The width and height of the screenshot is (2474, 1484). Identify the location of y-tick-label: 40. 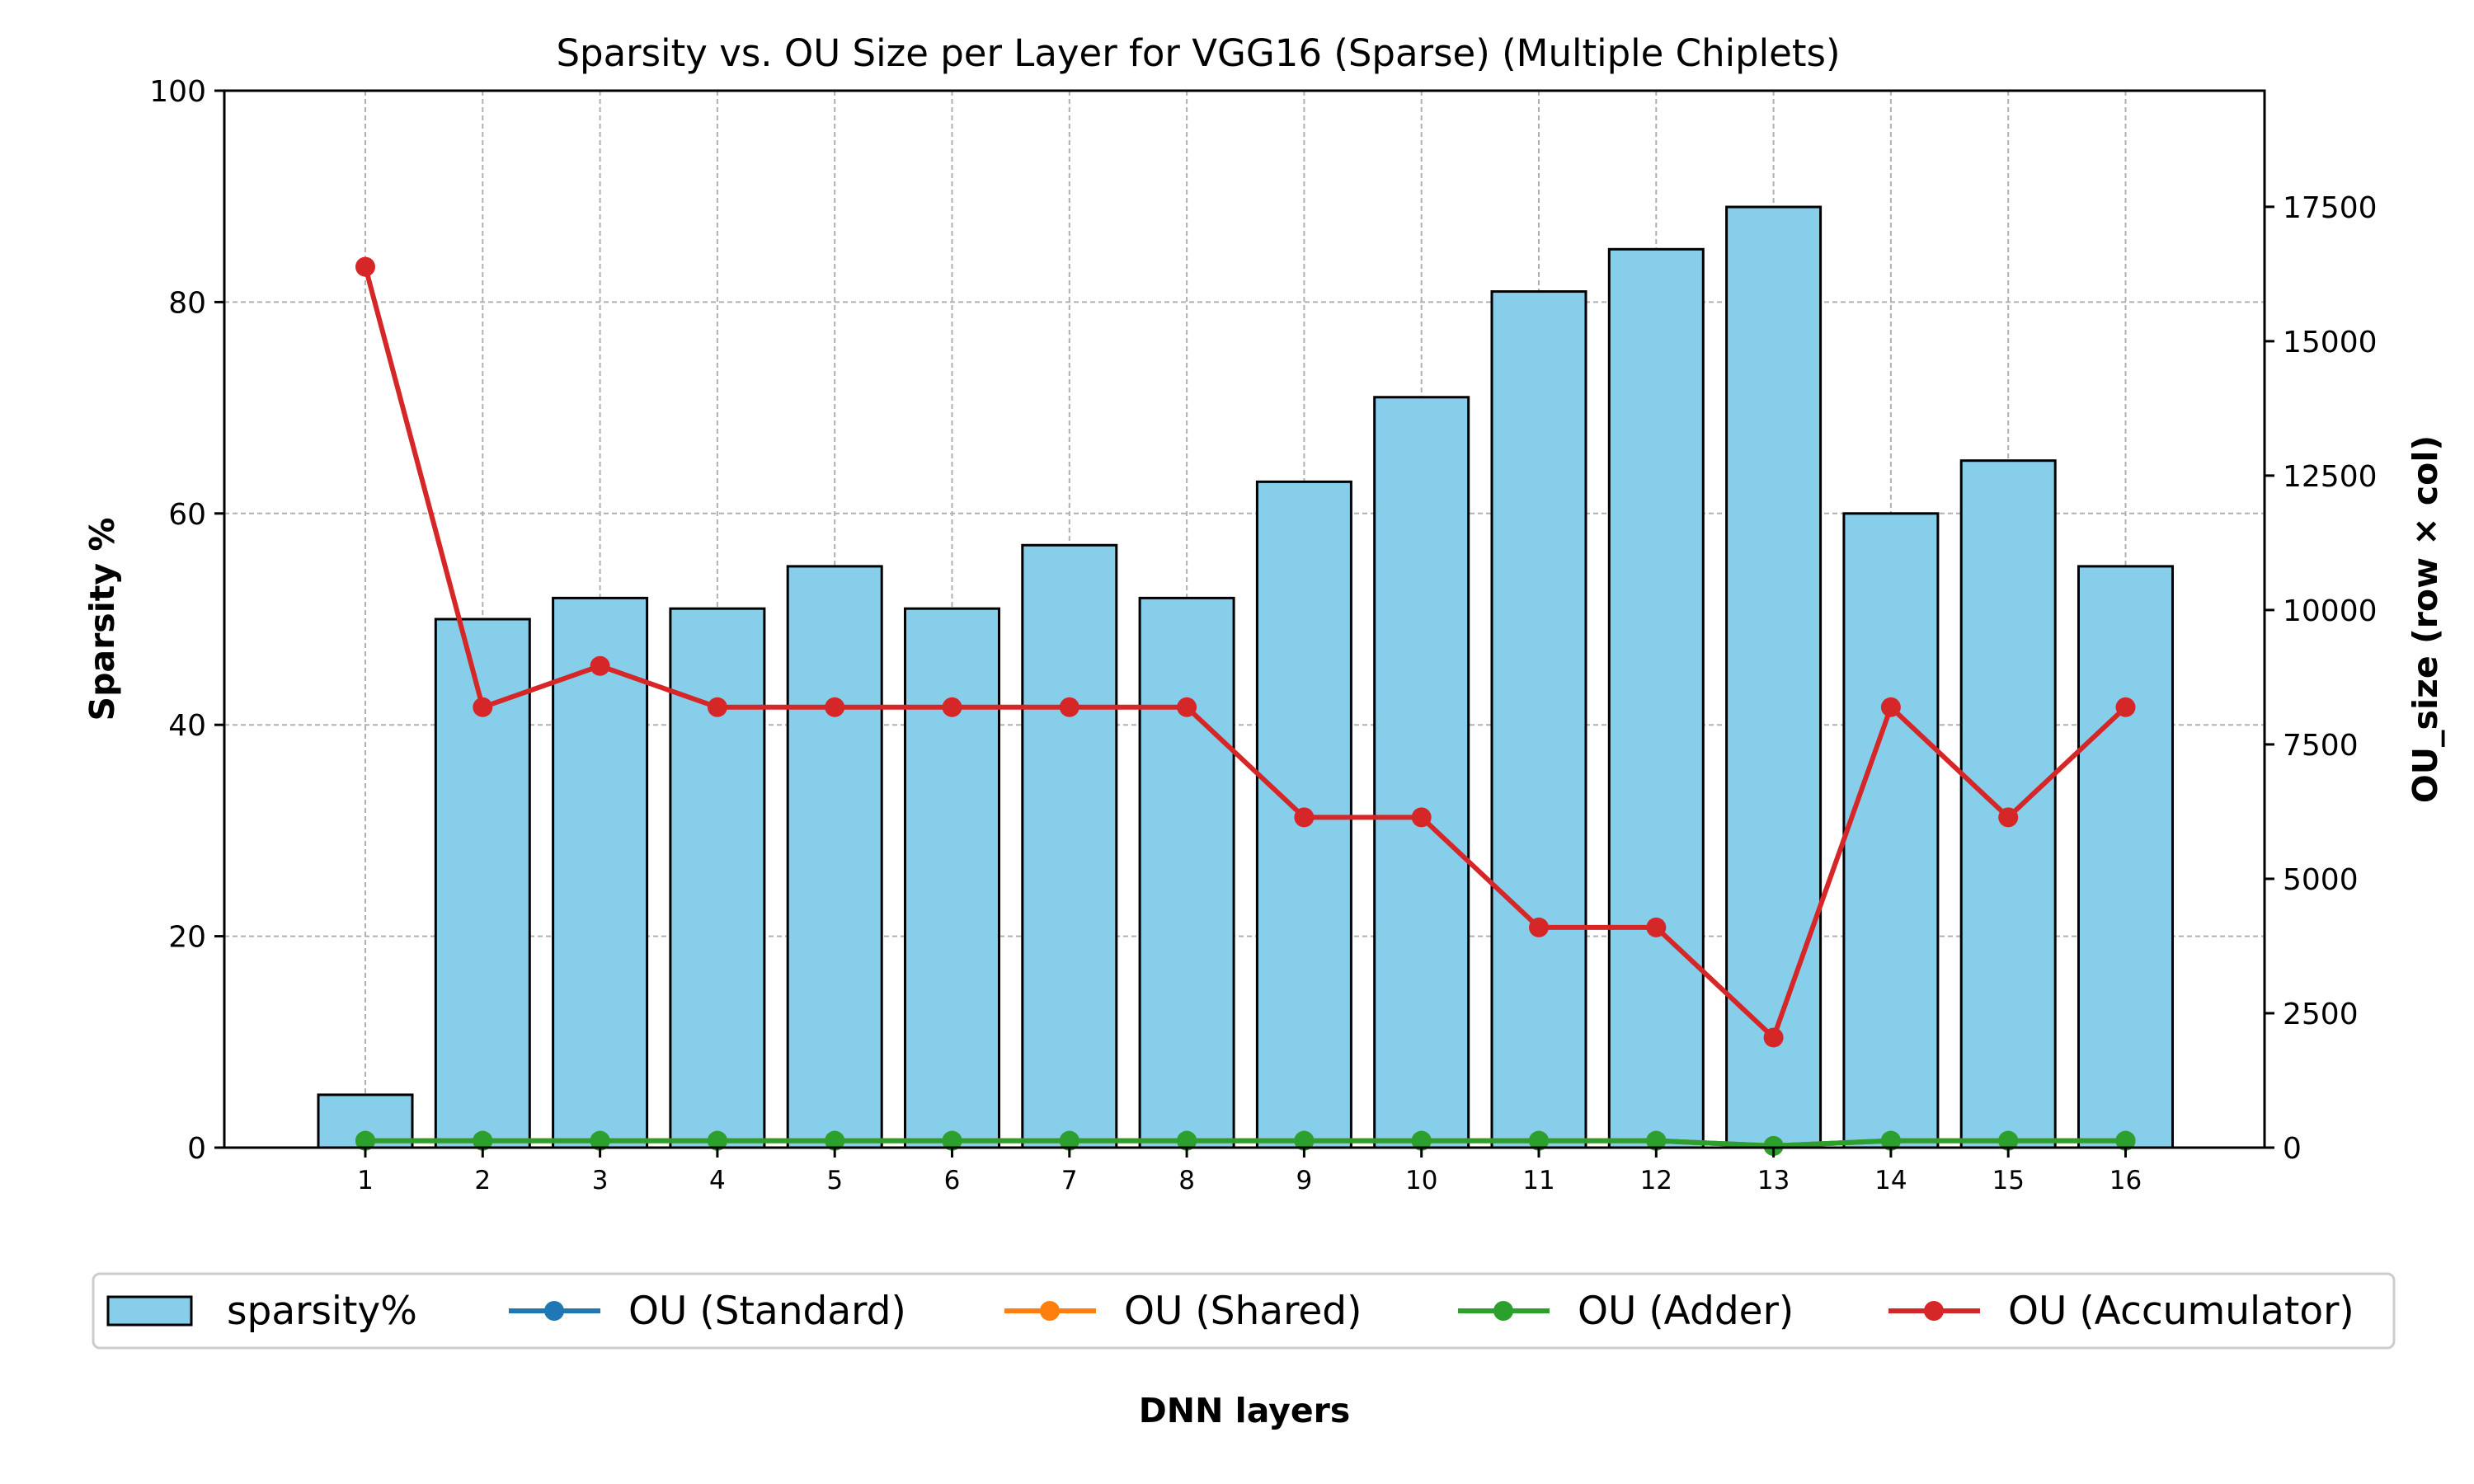
(187, 726).